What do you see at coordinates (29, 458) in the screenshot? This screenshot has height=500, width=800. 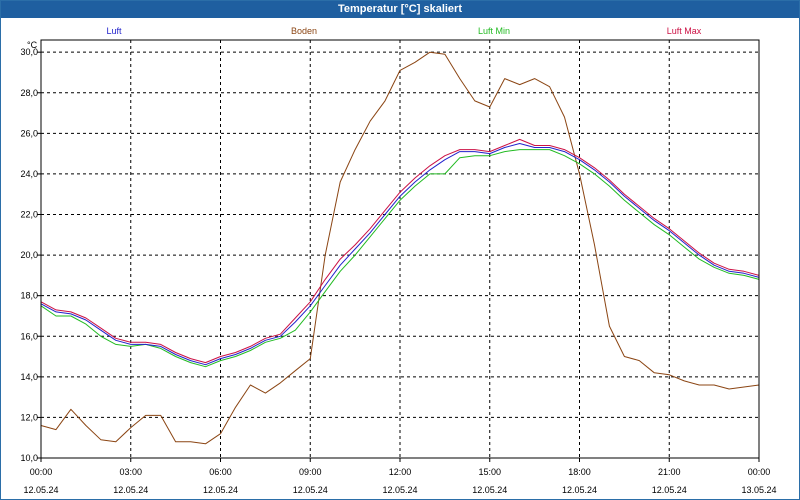 I see `y-tick-label: 10,0` at bounding box center [29, 458].